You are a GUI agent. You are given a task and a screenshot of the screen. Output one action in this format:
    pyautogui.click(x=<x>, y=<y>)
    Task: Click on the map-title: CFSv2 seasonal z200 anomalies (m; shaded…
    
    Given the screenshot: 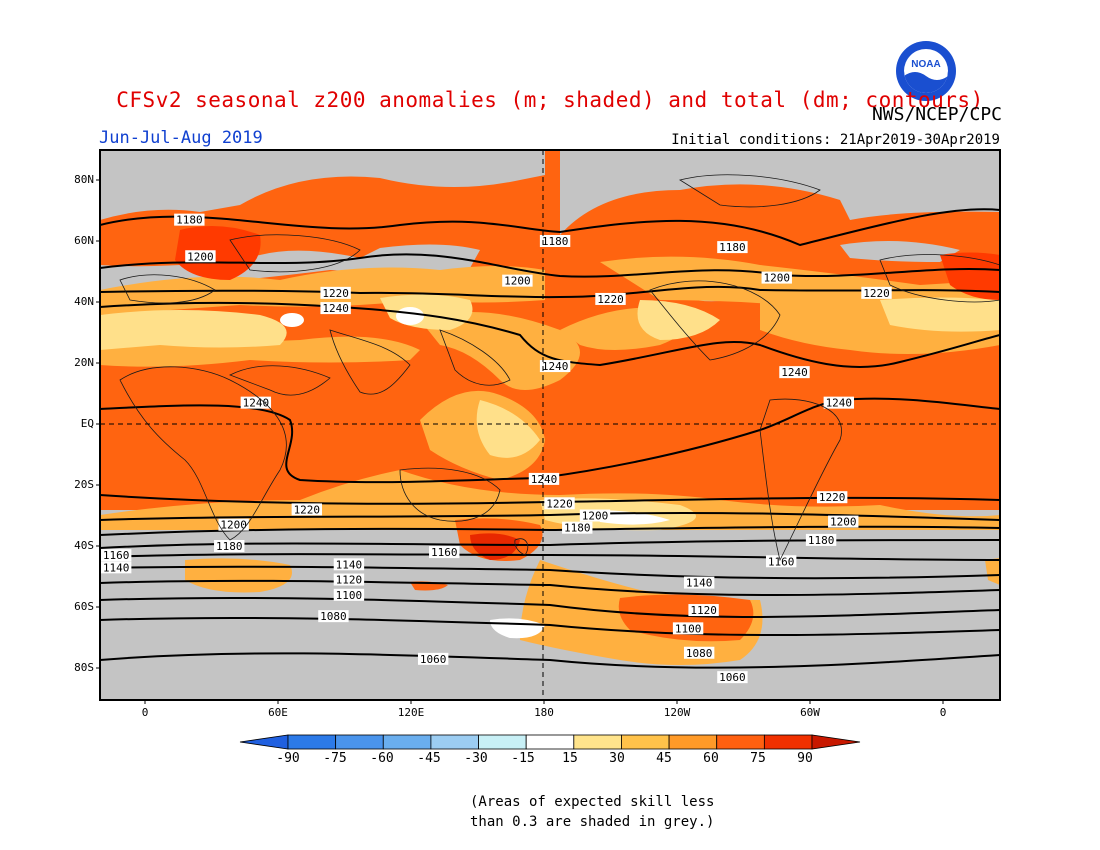 What is the action you would take?
    pyautogui.click(x=550, y=100)
    